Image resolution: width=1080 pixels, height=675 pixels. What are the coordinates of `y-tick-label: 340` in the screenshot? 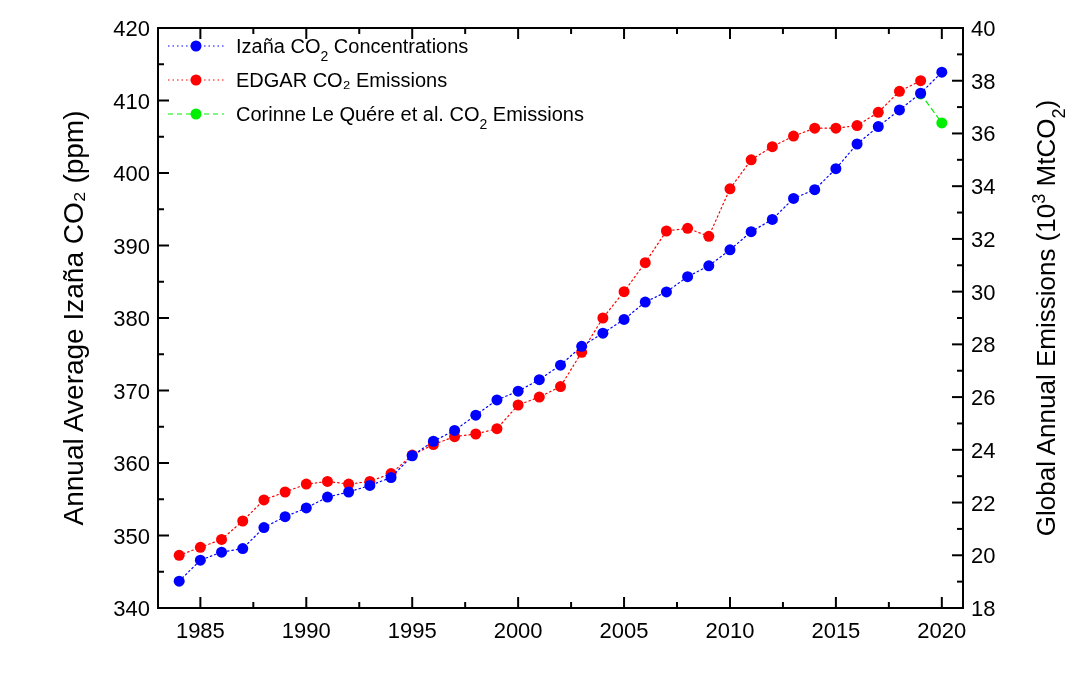 It's located at (131, 608).